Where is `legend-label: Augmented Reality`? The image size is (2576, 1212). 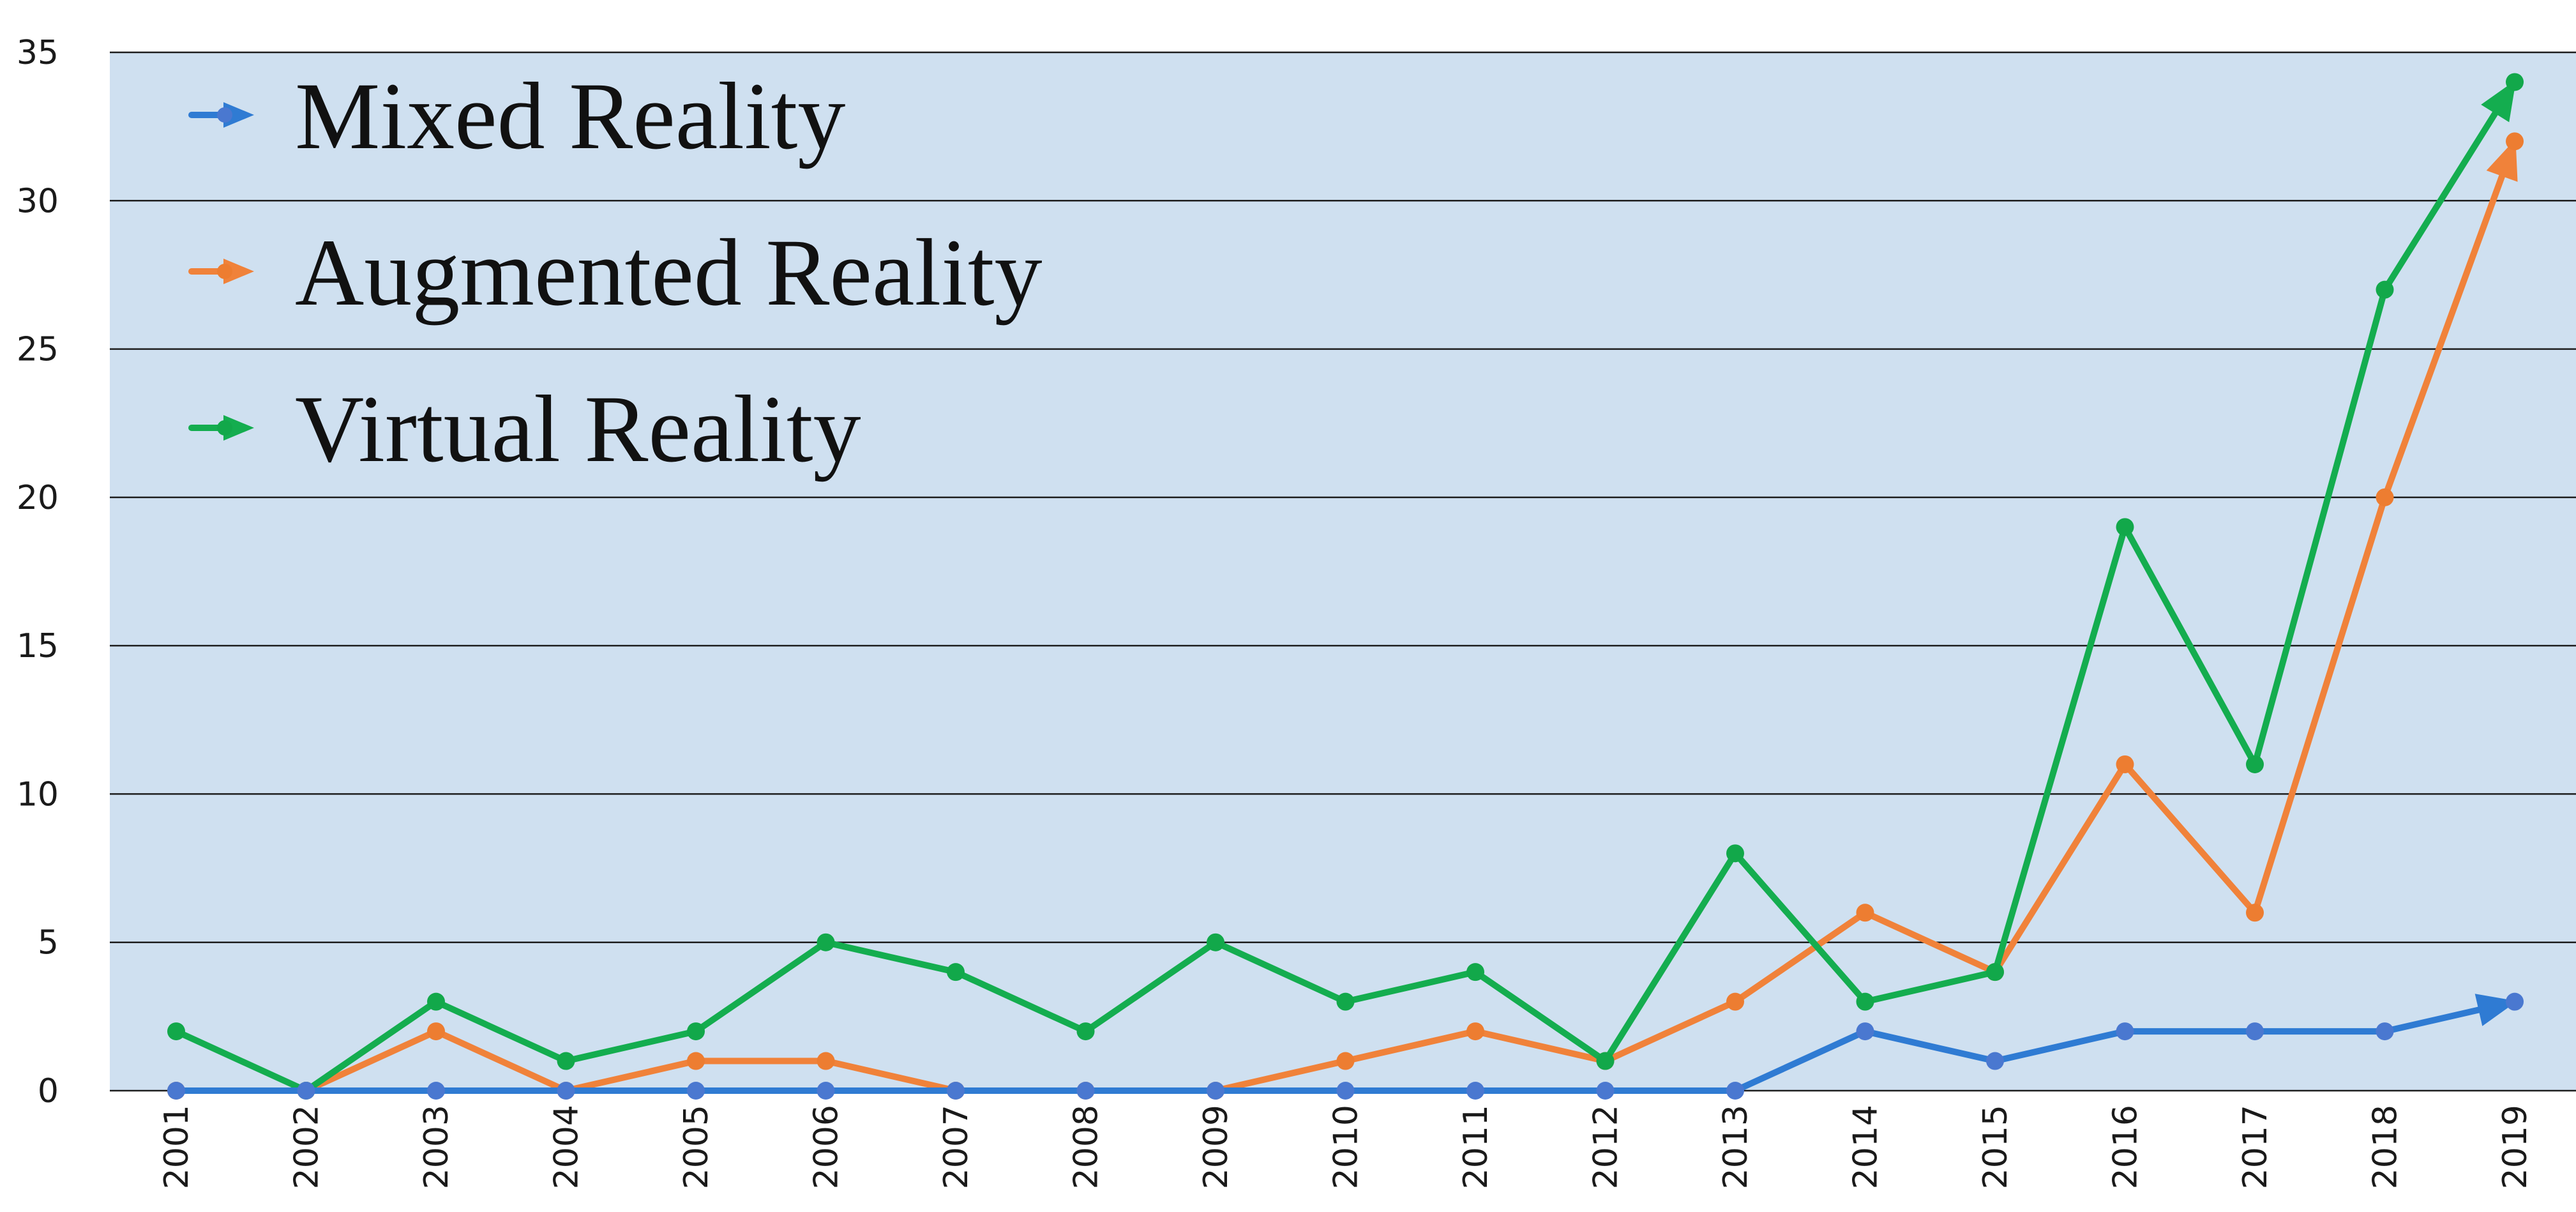
legend-label: Augmented Reality is located at coordinates (669, 273).